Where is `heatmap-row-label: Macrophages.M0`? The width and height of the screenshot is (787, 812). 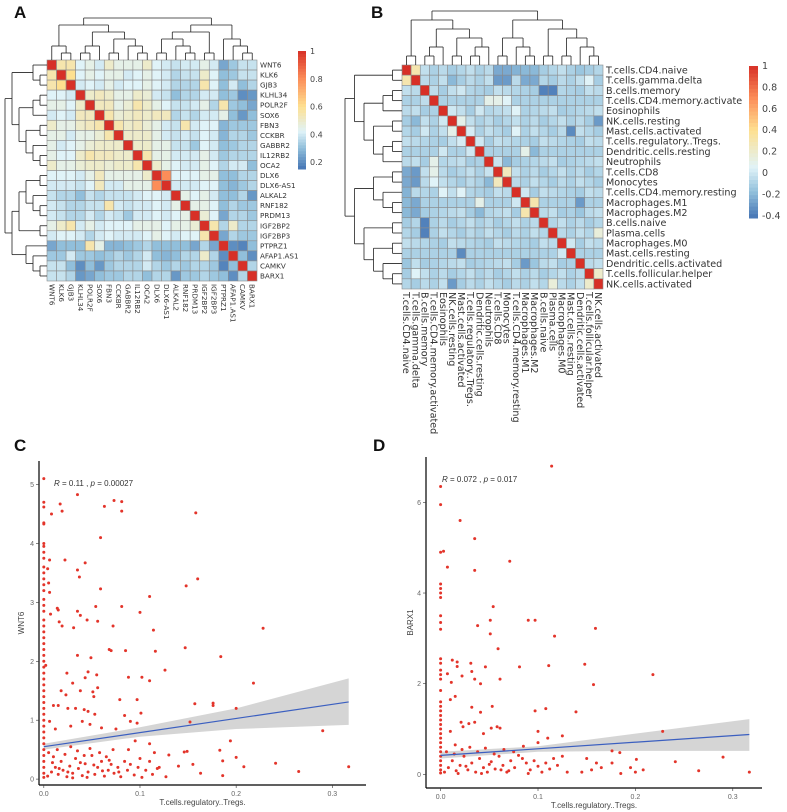 heatmap-row-label: Macrophages.M0 is located at coordinates (647, 244).